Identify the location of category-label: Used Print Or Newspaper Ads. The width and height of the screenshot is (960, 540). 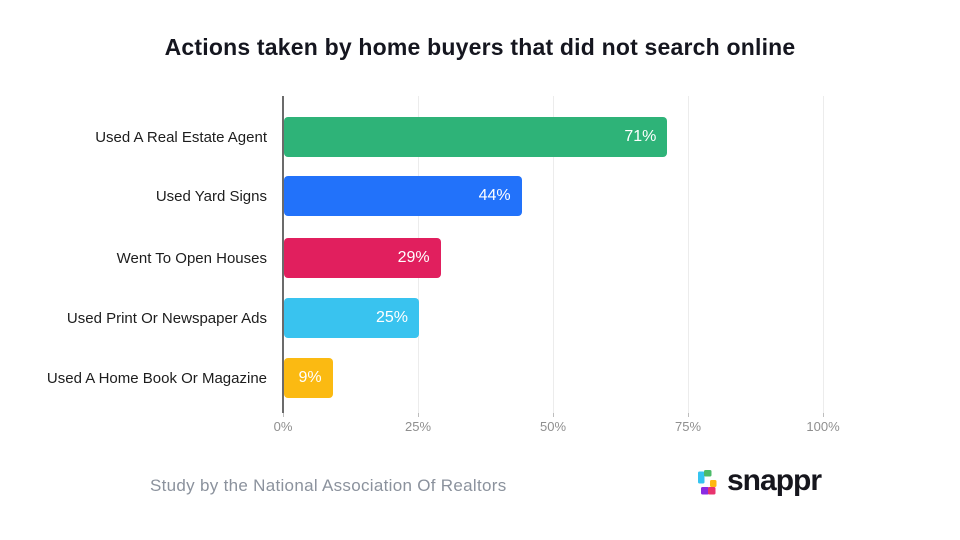
(166, 318).